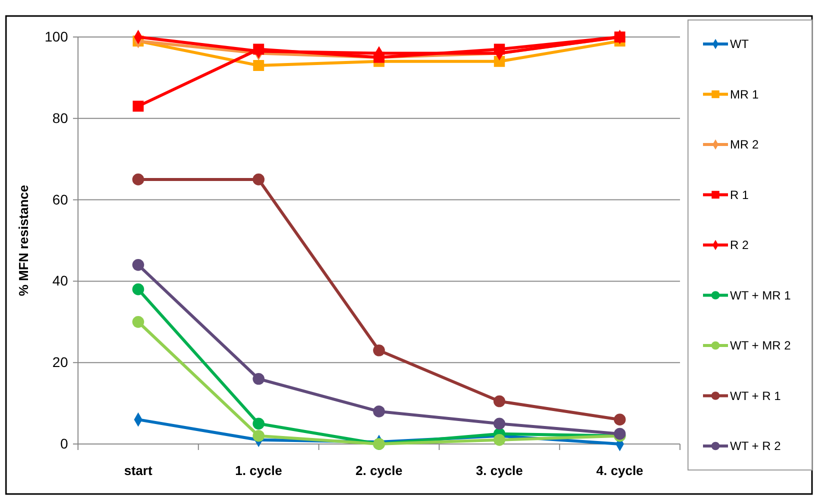 The height and width of the screenshot is (497, 815). What do you see at coordinates (740, 44) in the screenshot?
I see `legend-label: WT` at bounding box center [740, 44].